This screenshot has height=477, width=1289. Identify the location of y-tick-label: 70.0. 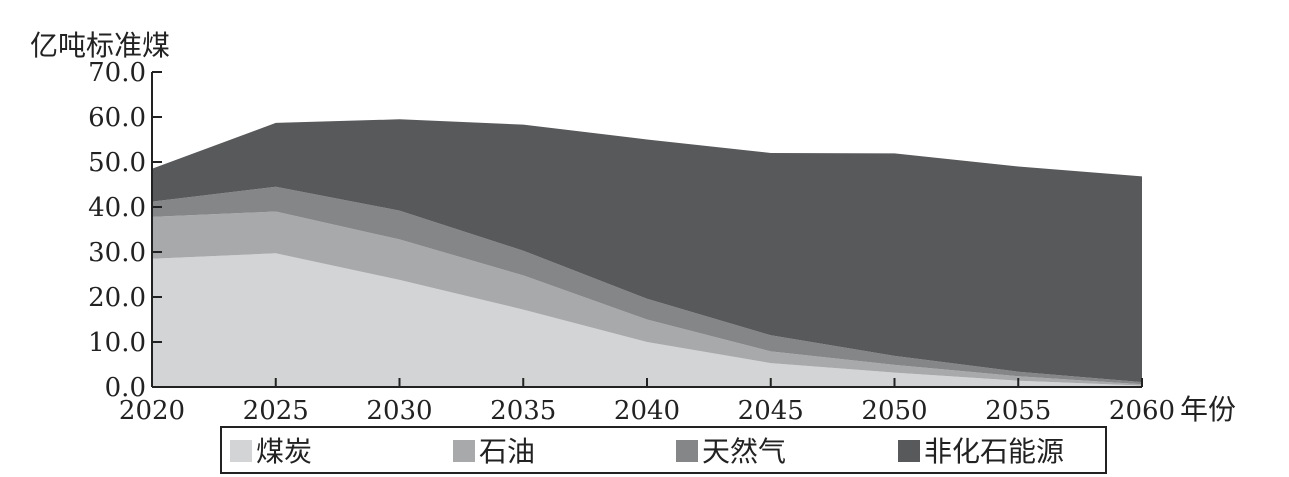
(117, 73).